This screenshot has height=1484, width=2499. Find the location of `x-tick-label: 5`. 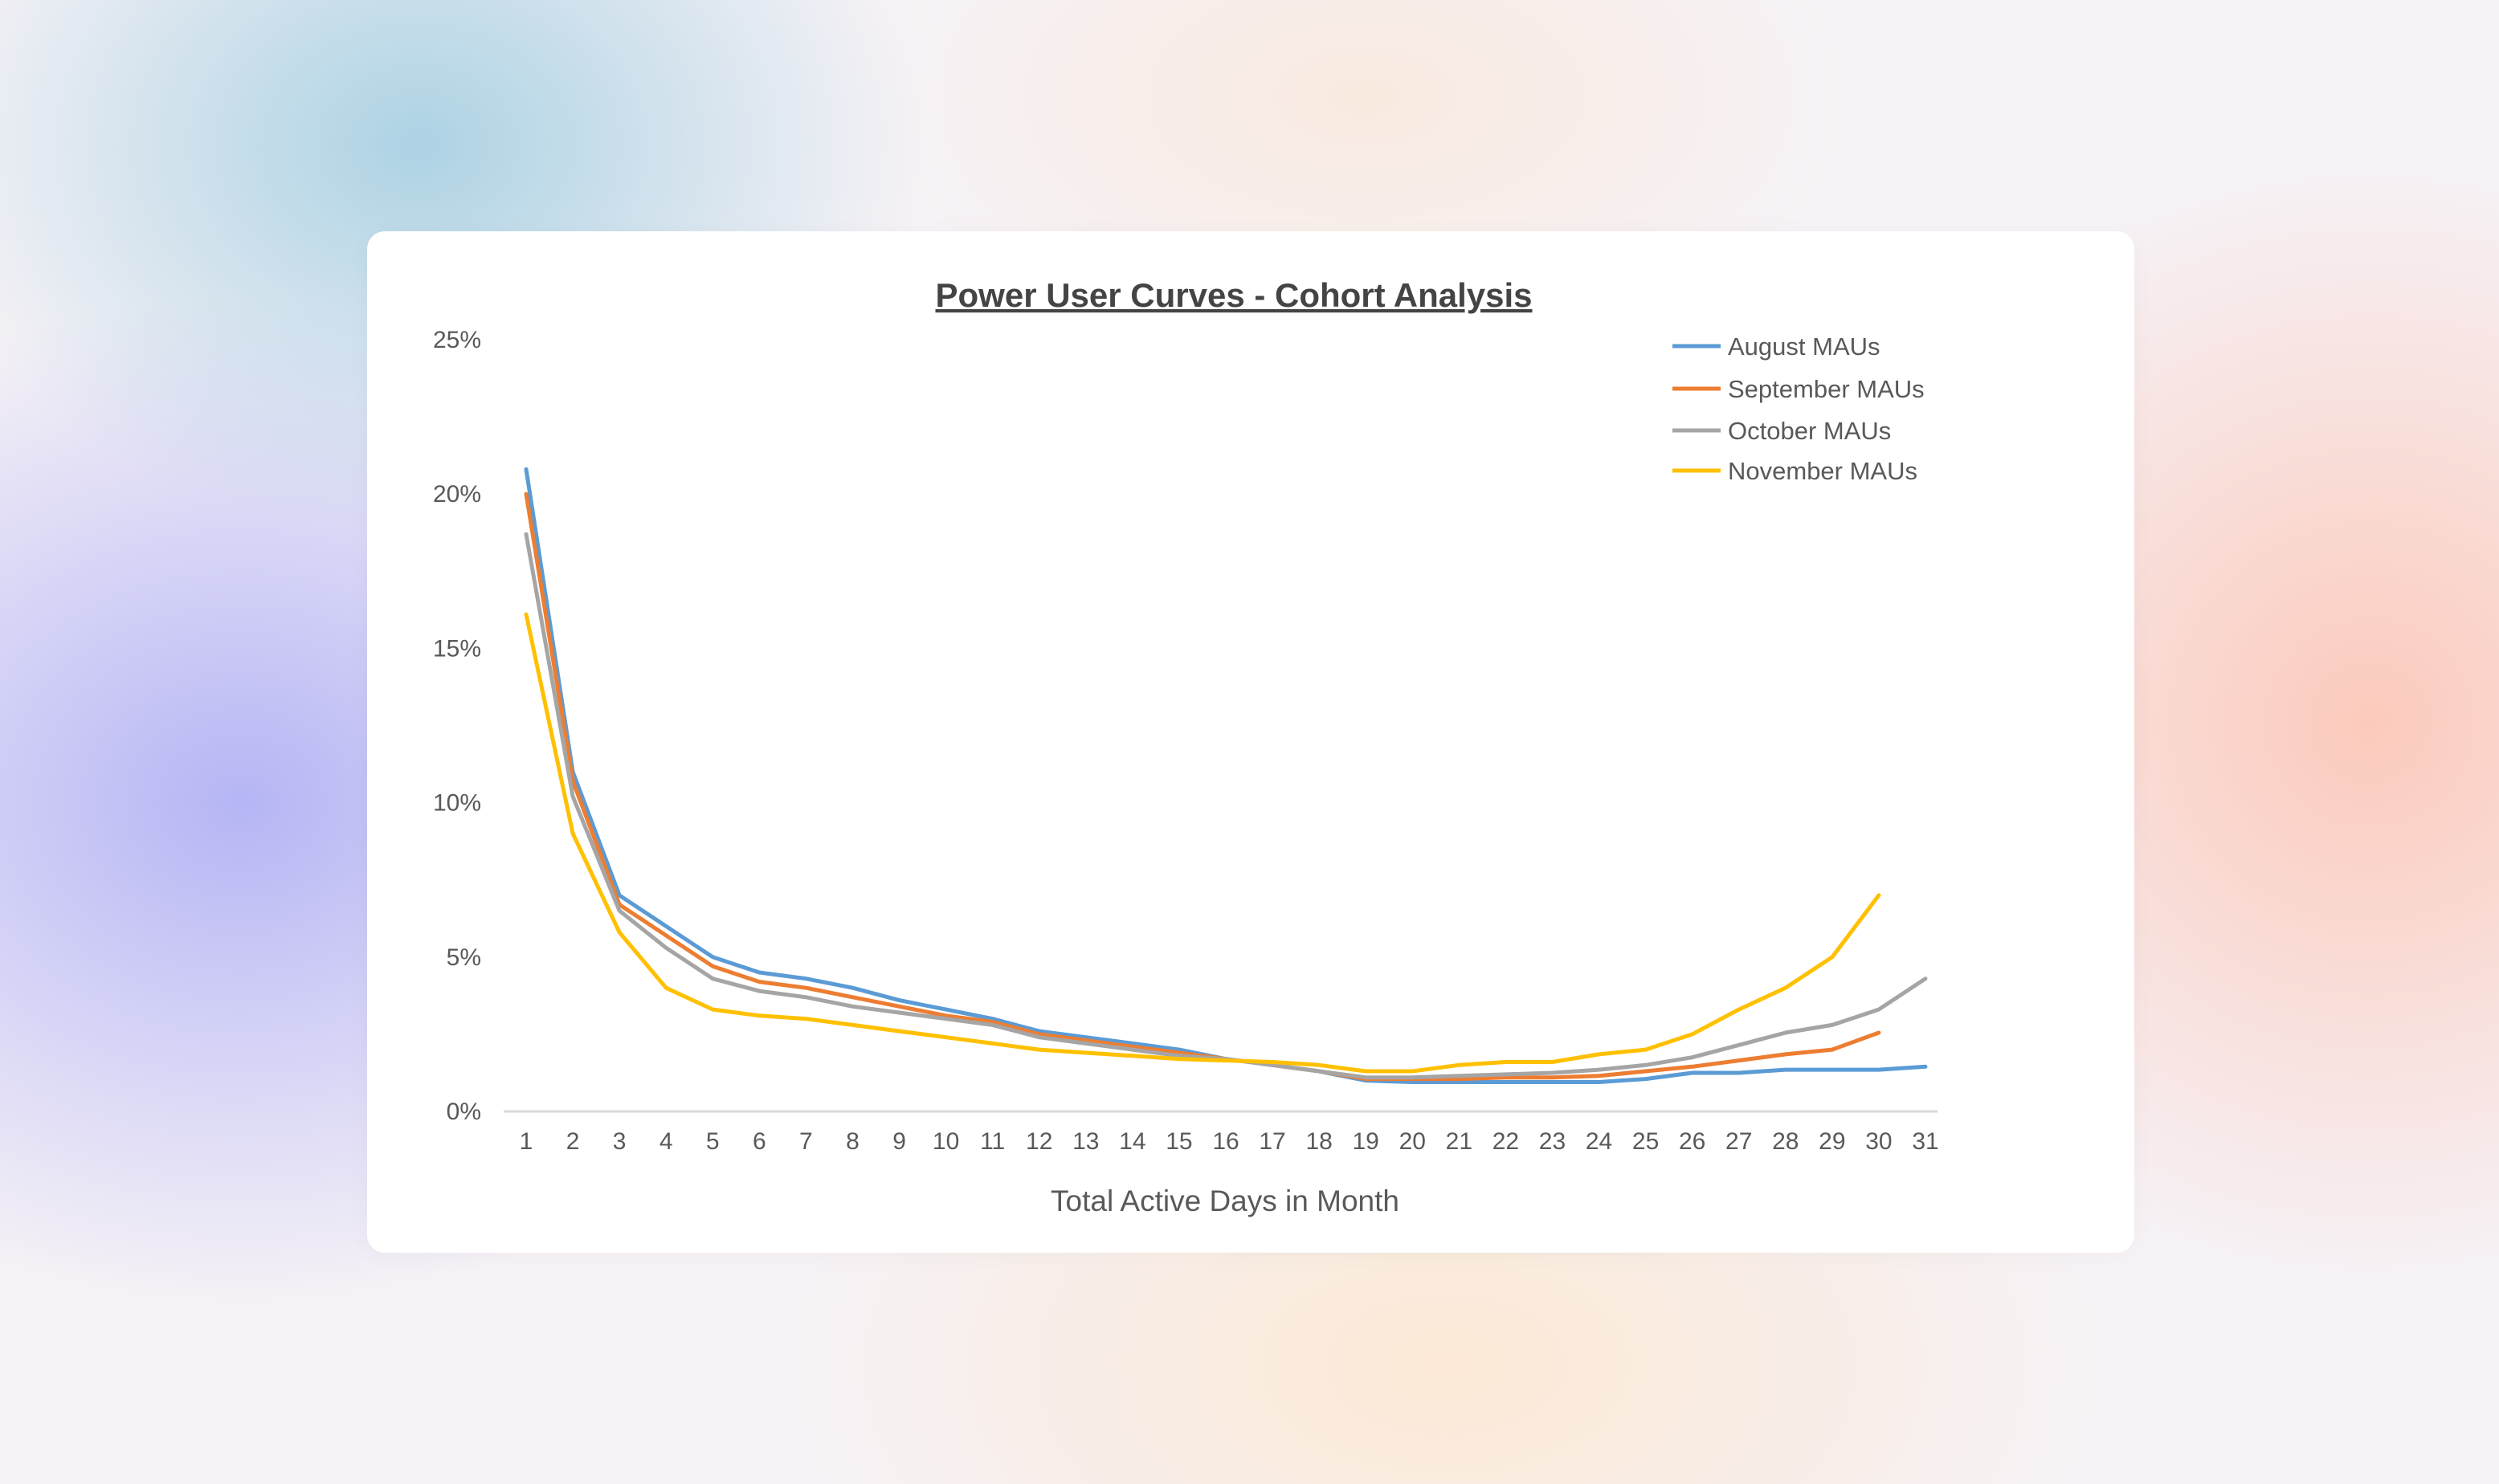

x-tick-label: 5 is located at coordinates (713, 1141).